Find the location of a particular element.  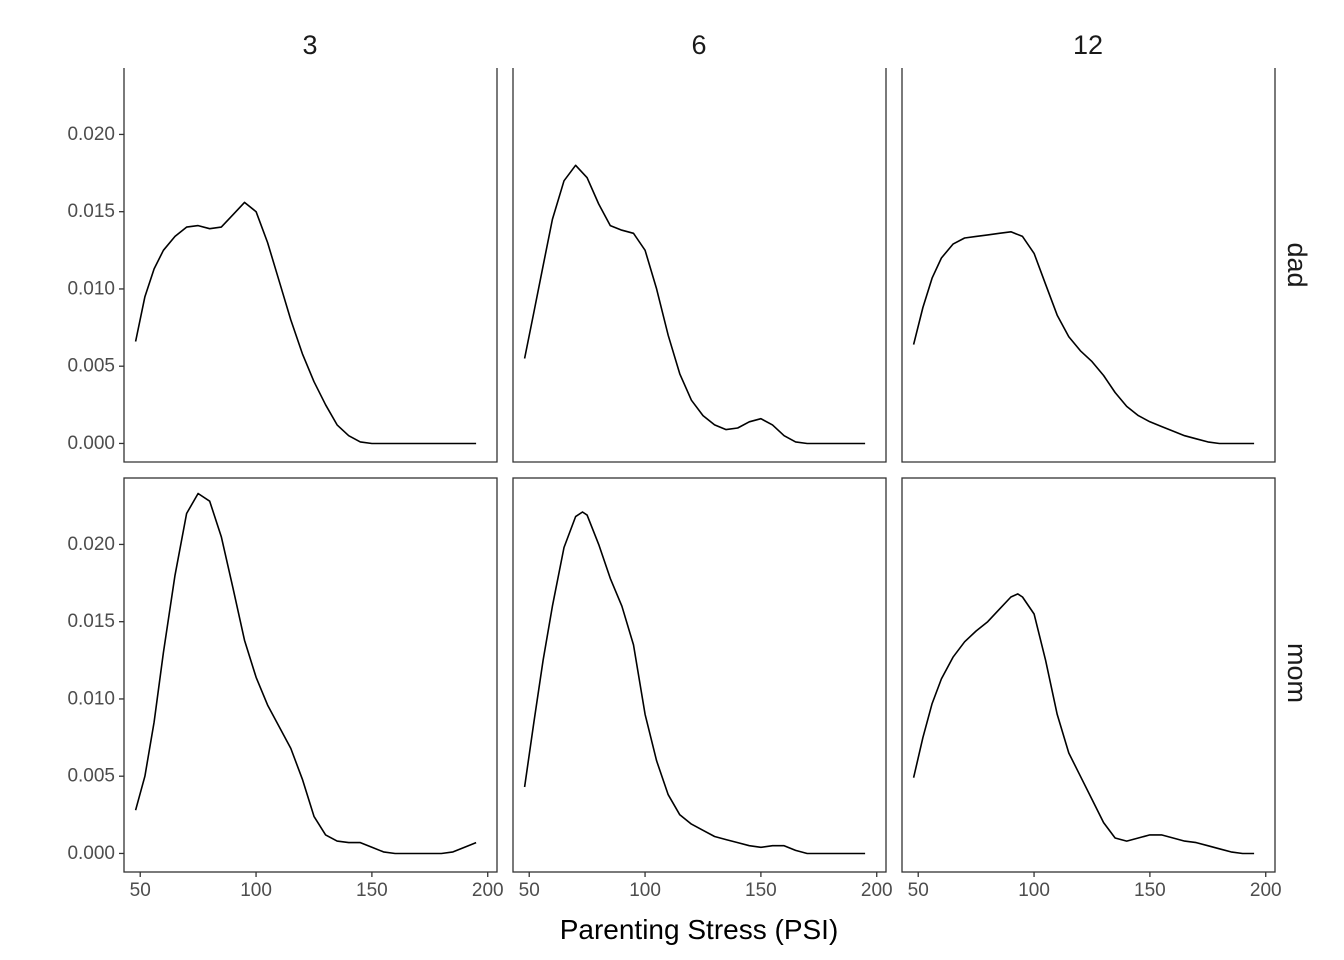

y-tick-label-mom-2: 0.010 is located at coordinates (91, 698).